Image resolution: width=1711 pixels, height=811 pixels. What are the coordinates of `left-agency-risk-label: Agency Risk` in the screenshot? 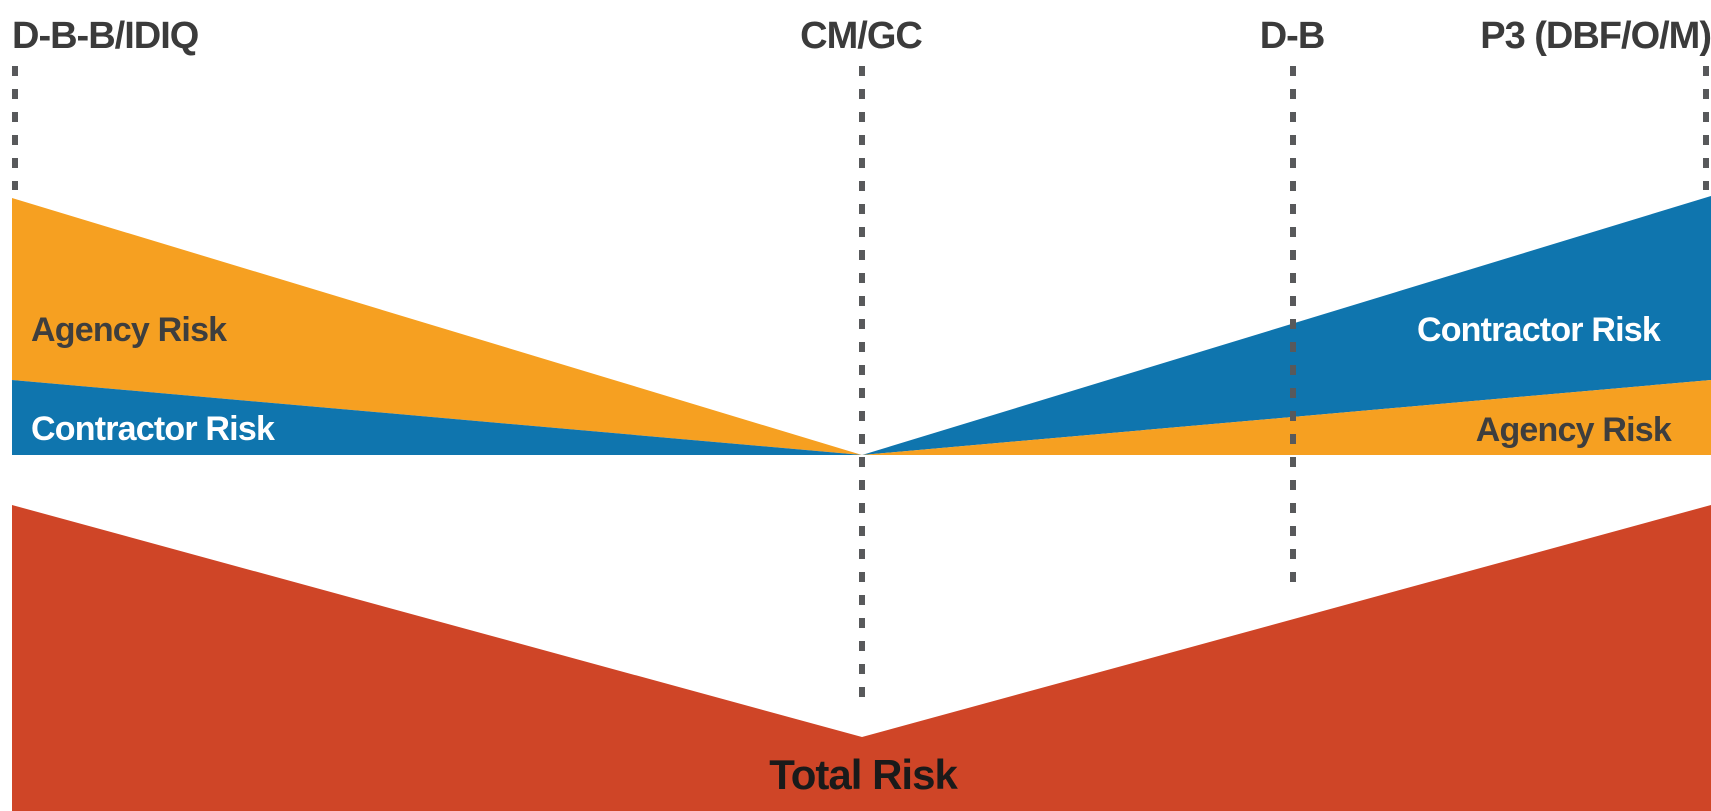 It's located at (129, 330).